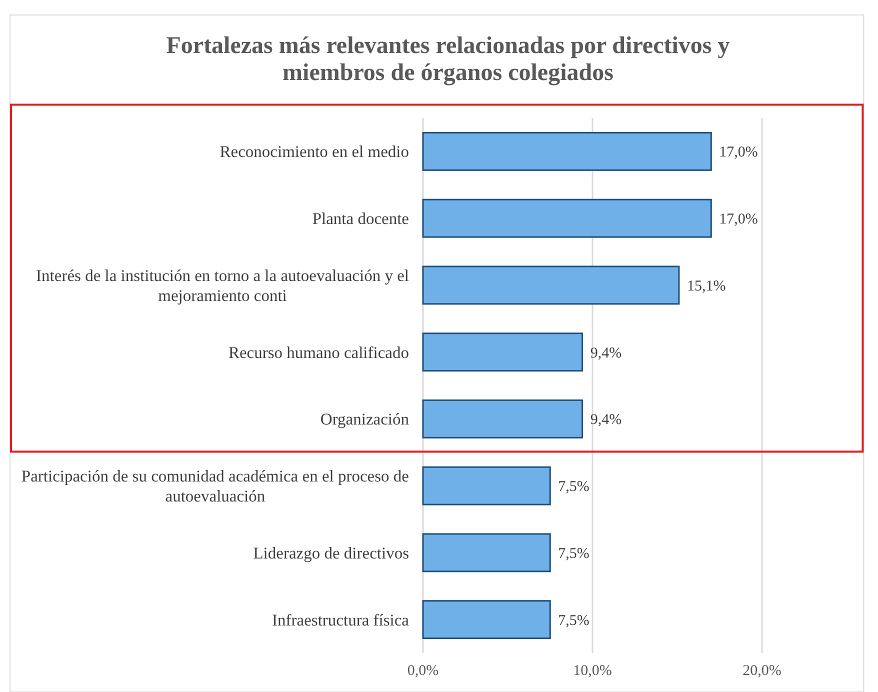 The image size is (878, 692). I want to click on y-tick-label: Reconocimiento en el medio, so click(314, 152).